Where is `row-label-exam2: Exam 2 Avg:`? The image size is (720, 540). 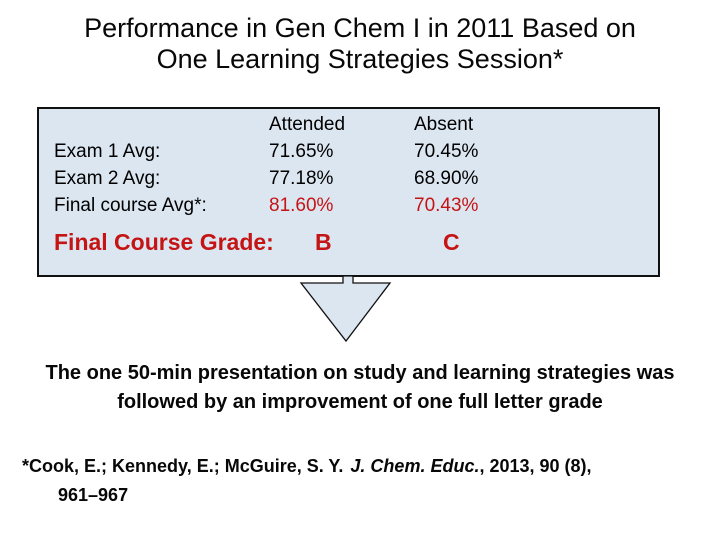
row-label-exam2: Exam 2 Avg: is located at coordinates (107, 178).